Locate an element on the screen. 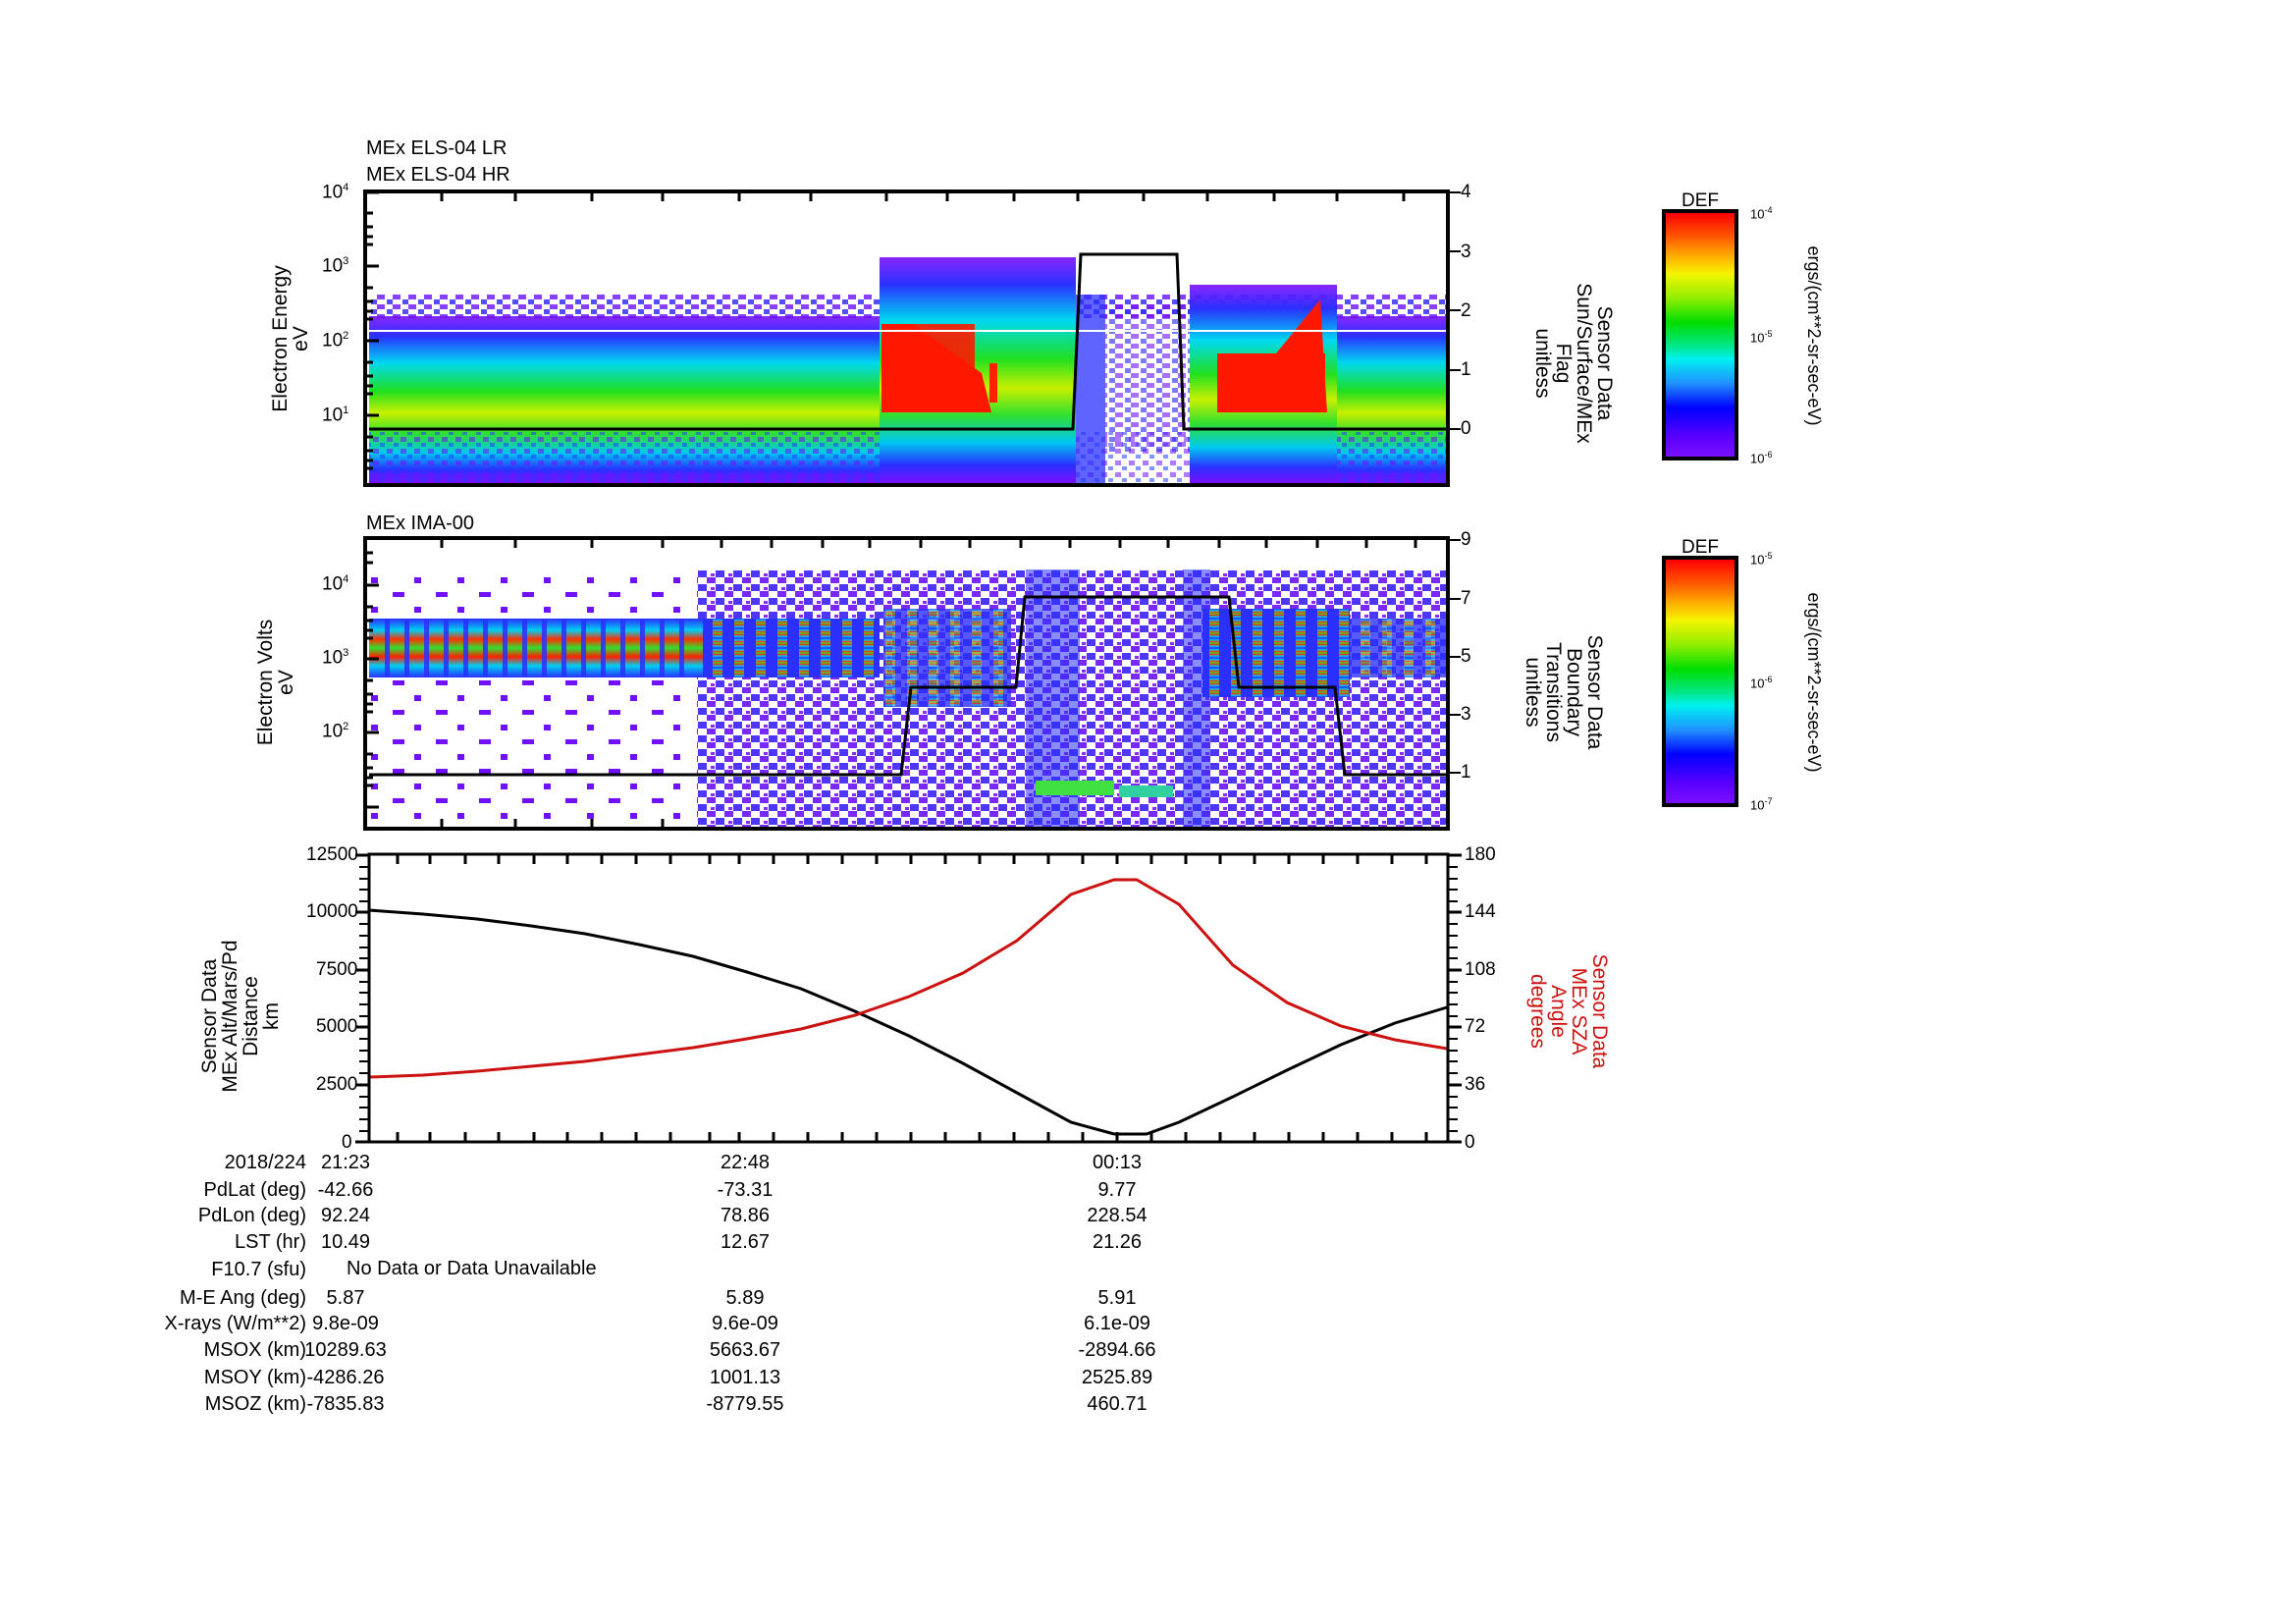 This screenshot has height=1623, width=2296. orbit-ytick-12500: 12500 is located at coordinates (332, 854).